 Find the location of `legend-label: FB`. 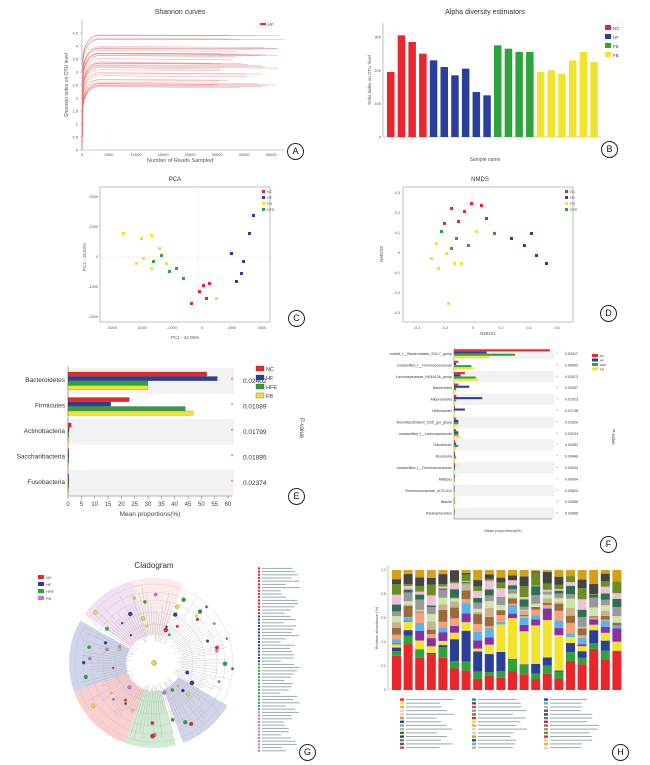

legend-label: FB is located at coordinates (572, 204).